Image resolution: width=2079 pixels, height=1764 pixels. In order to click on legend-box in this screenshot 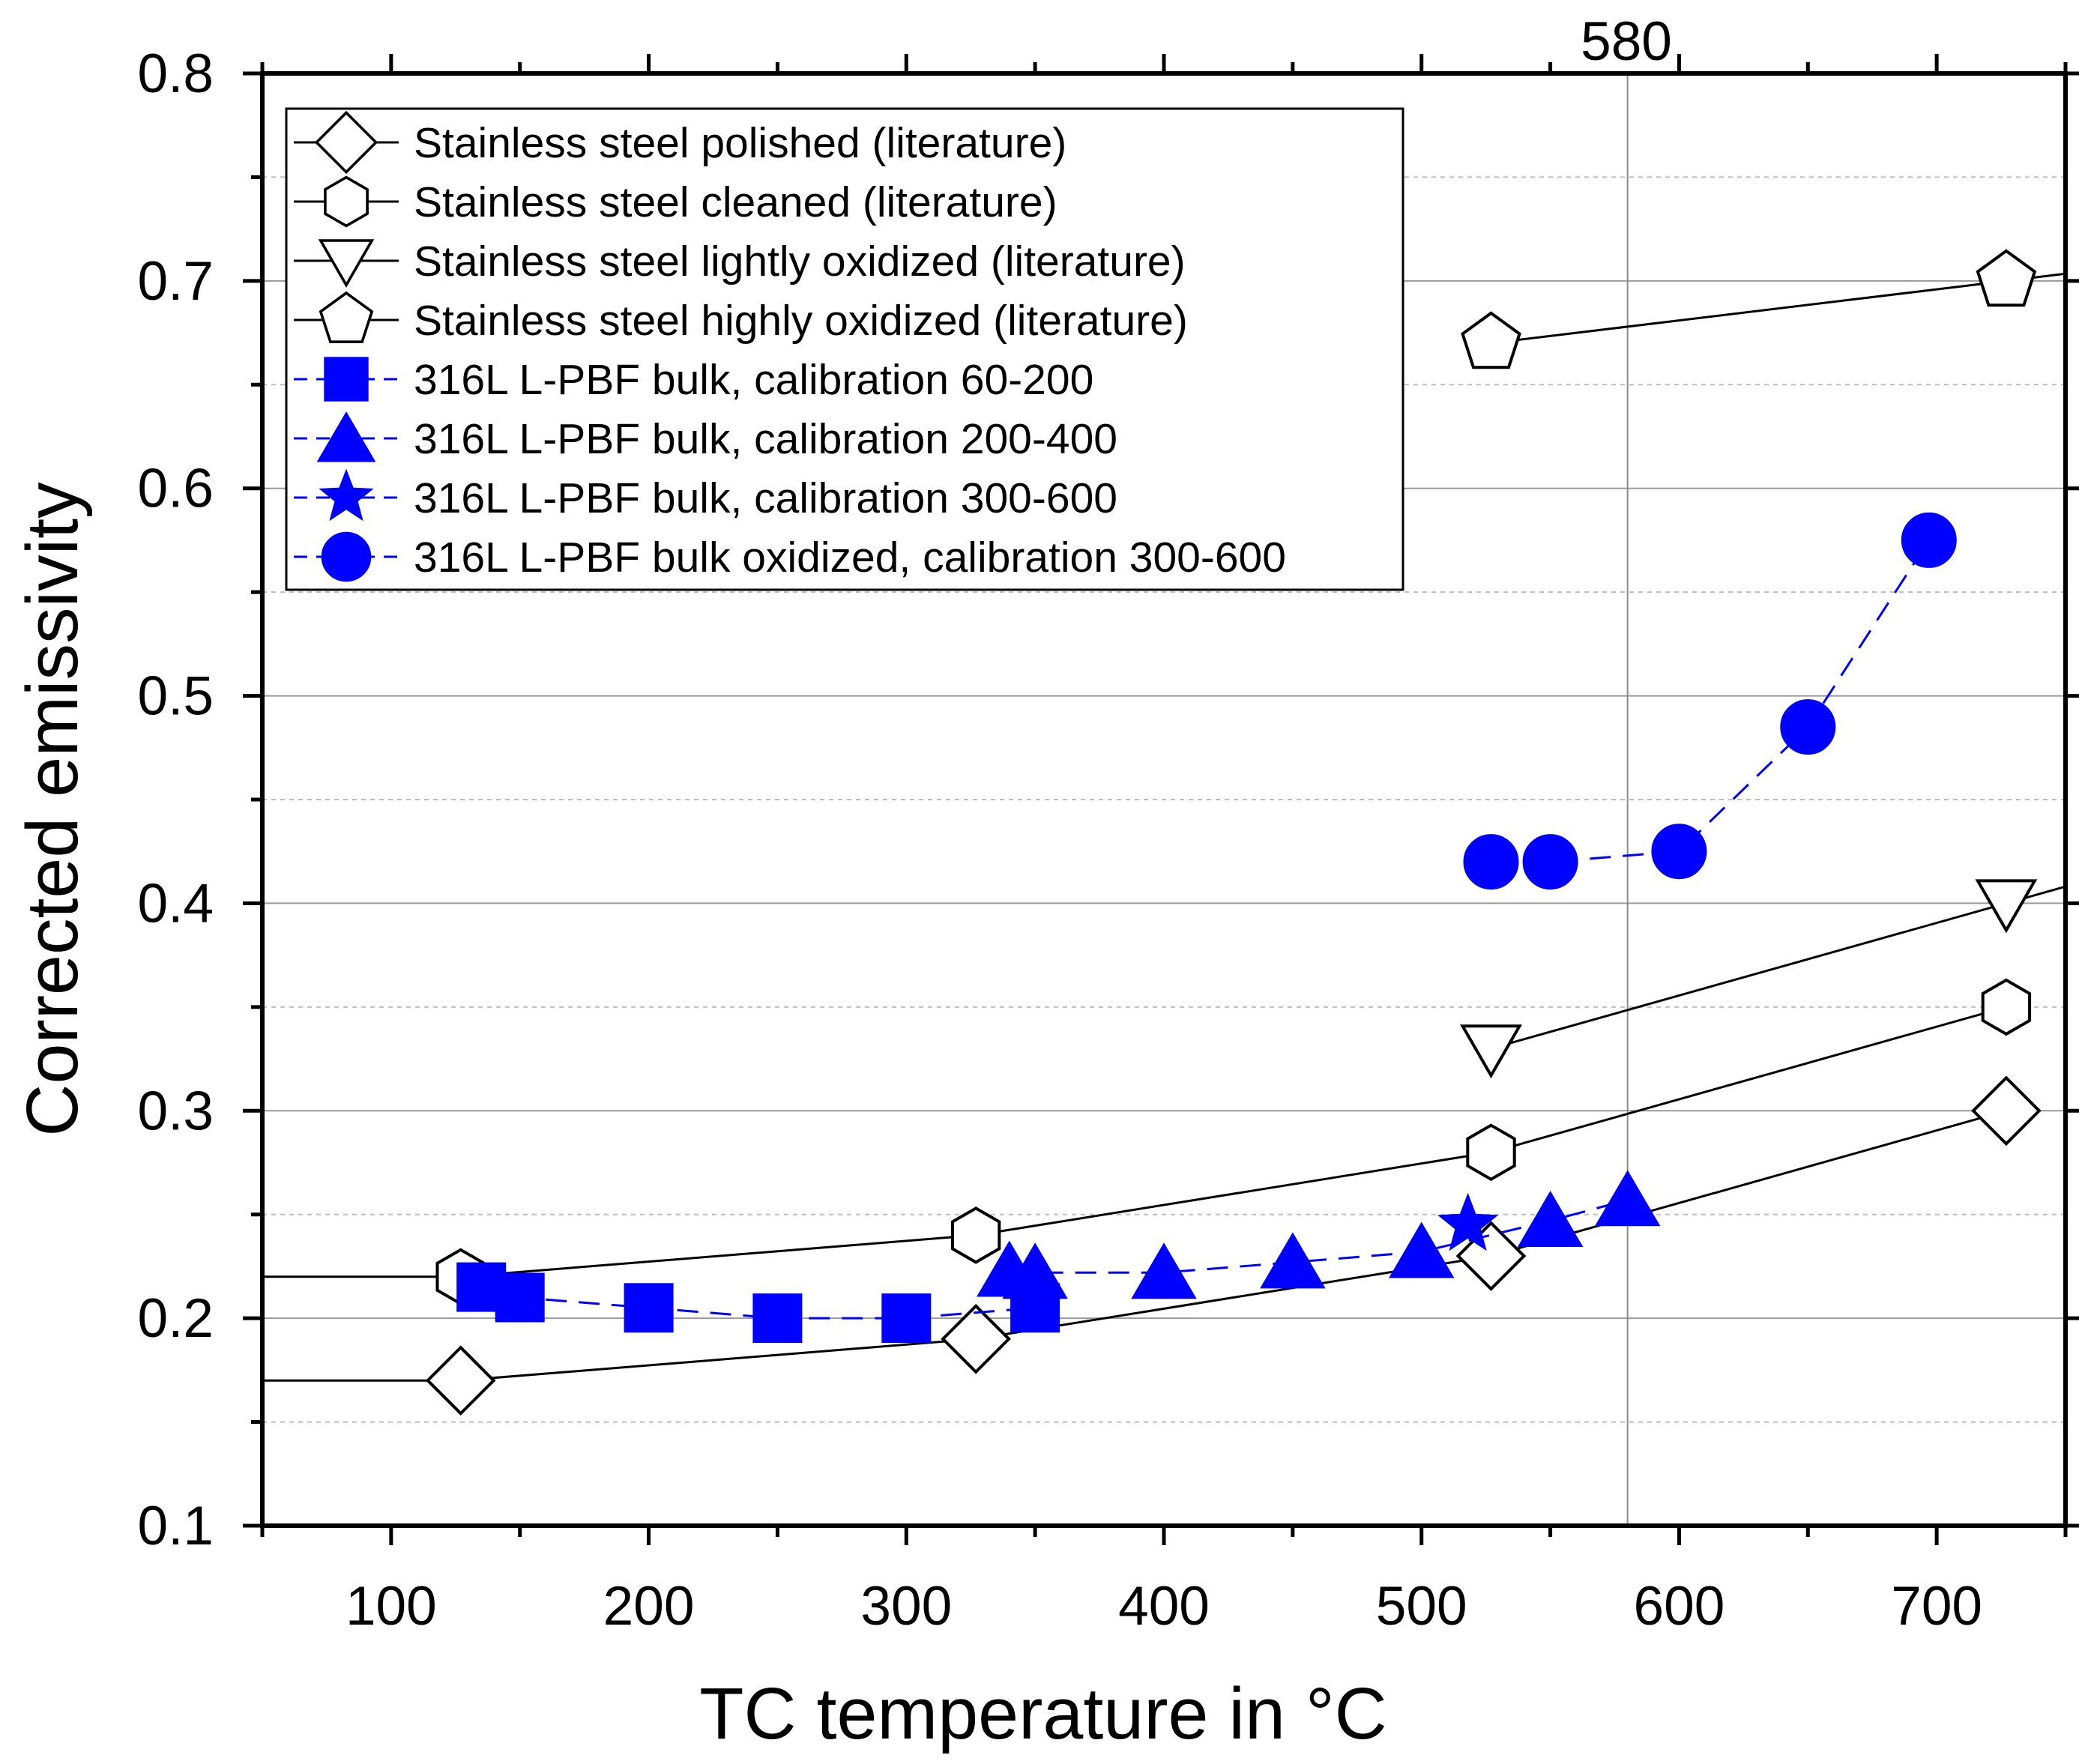, I will do `click(844, 349)`.